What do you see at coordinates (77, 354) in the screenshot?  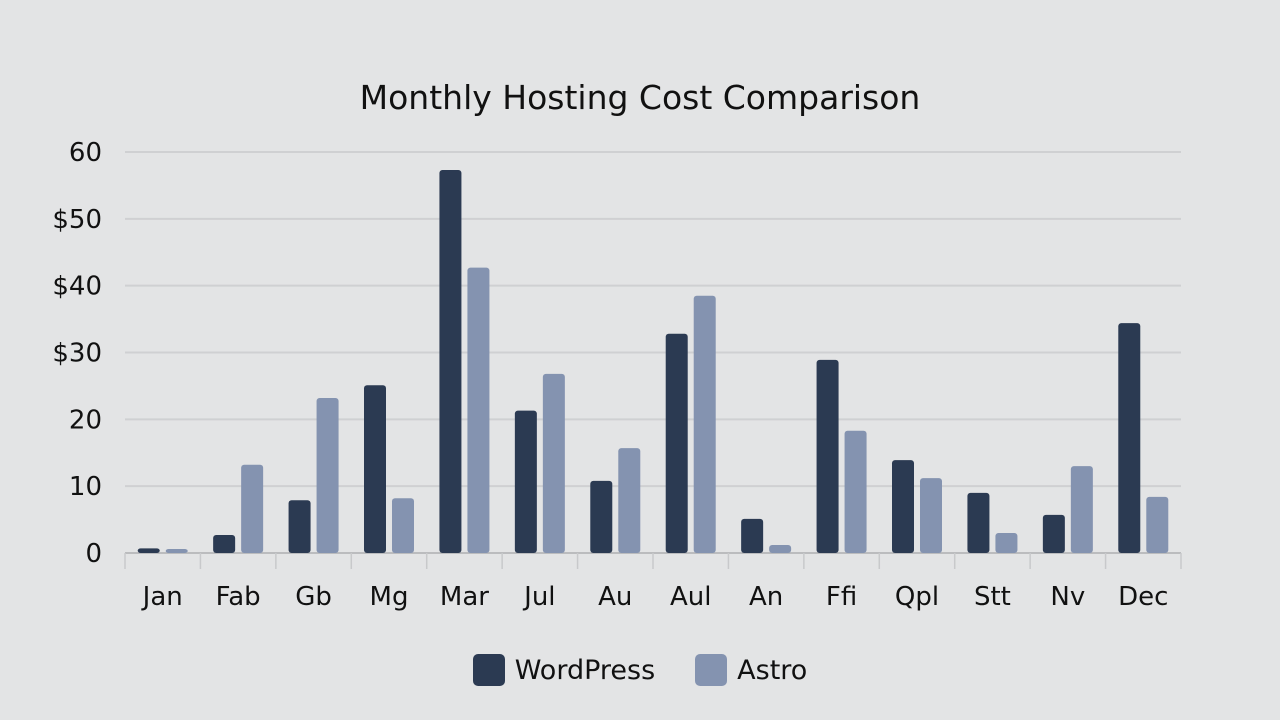 I see `y-tick-label: $30` at bounding box center [77, 354].